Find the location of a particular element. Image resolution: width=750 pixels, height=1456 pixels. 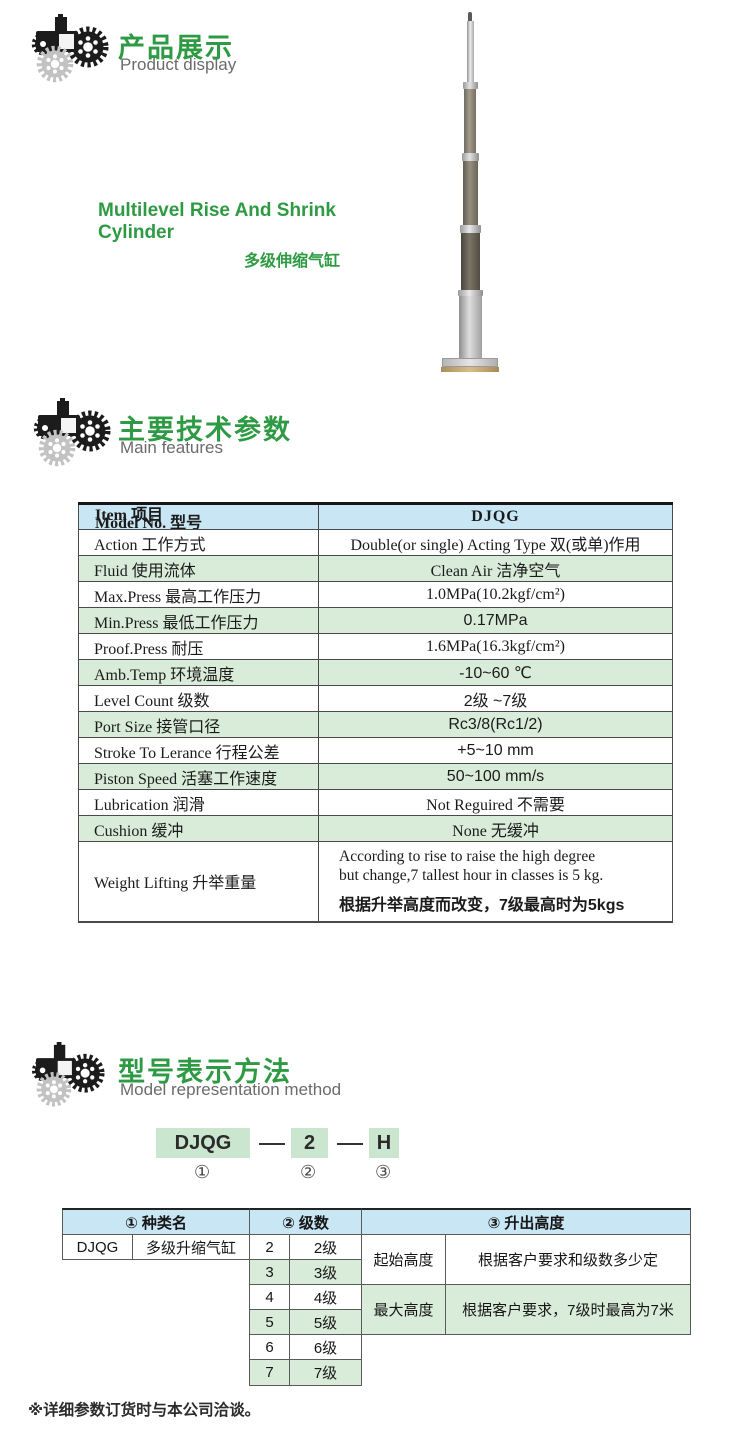

section-title-model-method: 型号表示方法 is located at coordinates (205, 1072).